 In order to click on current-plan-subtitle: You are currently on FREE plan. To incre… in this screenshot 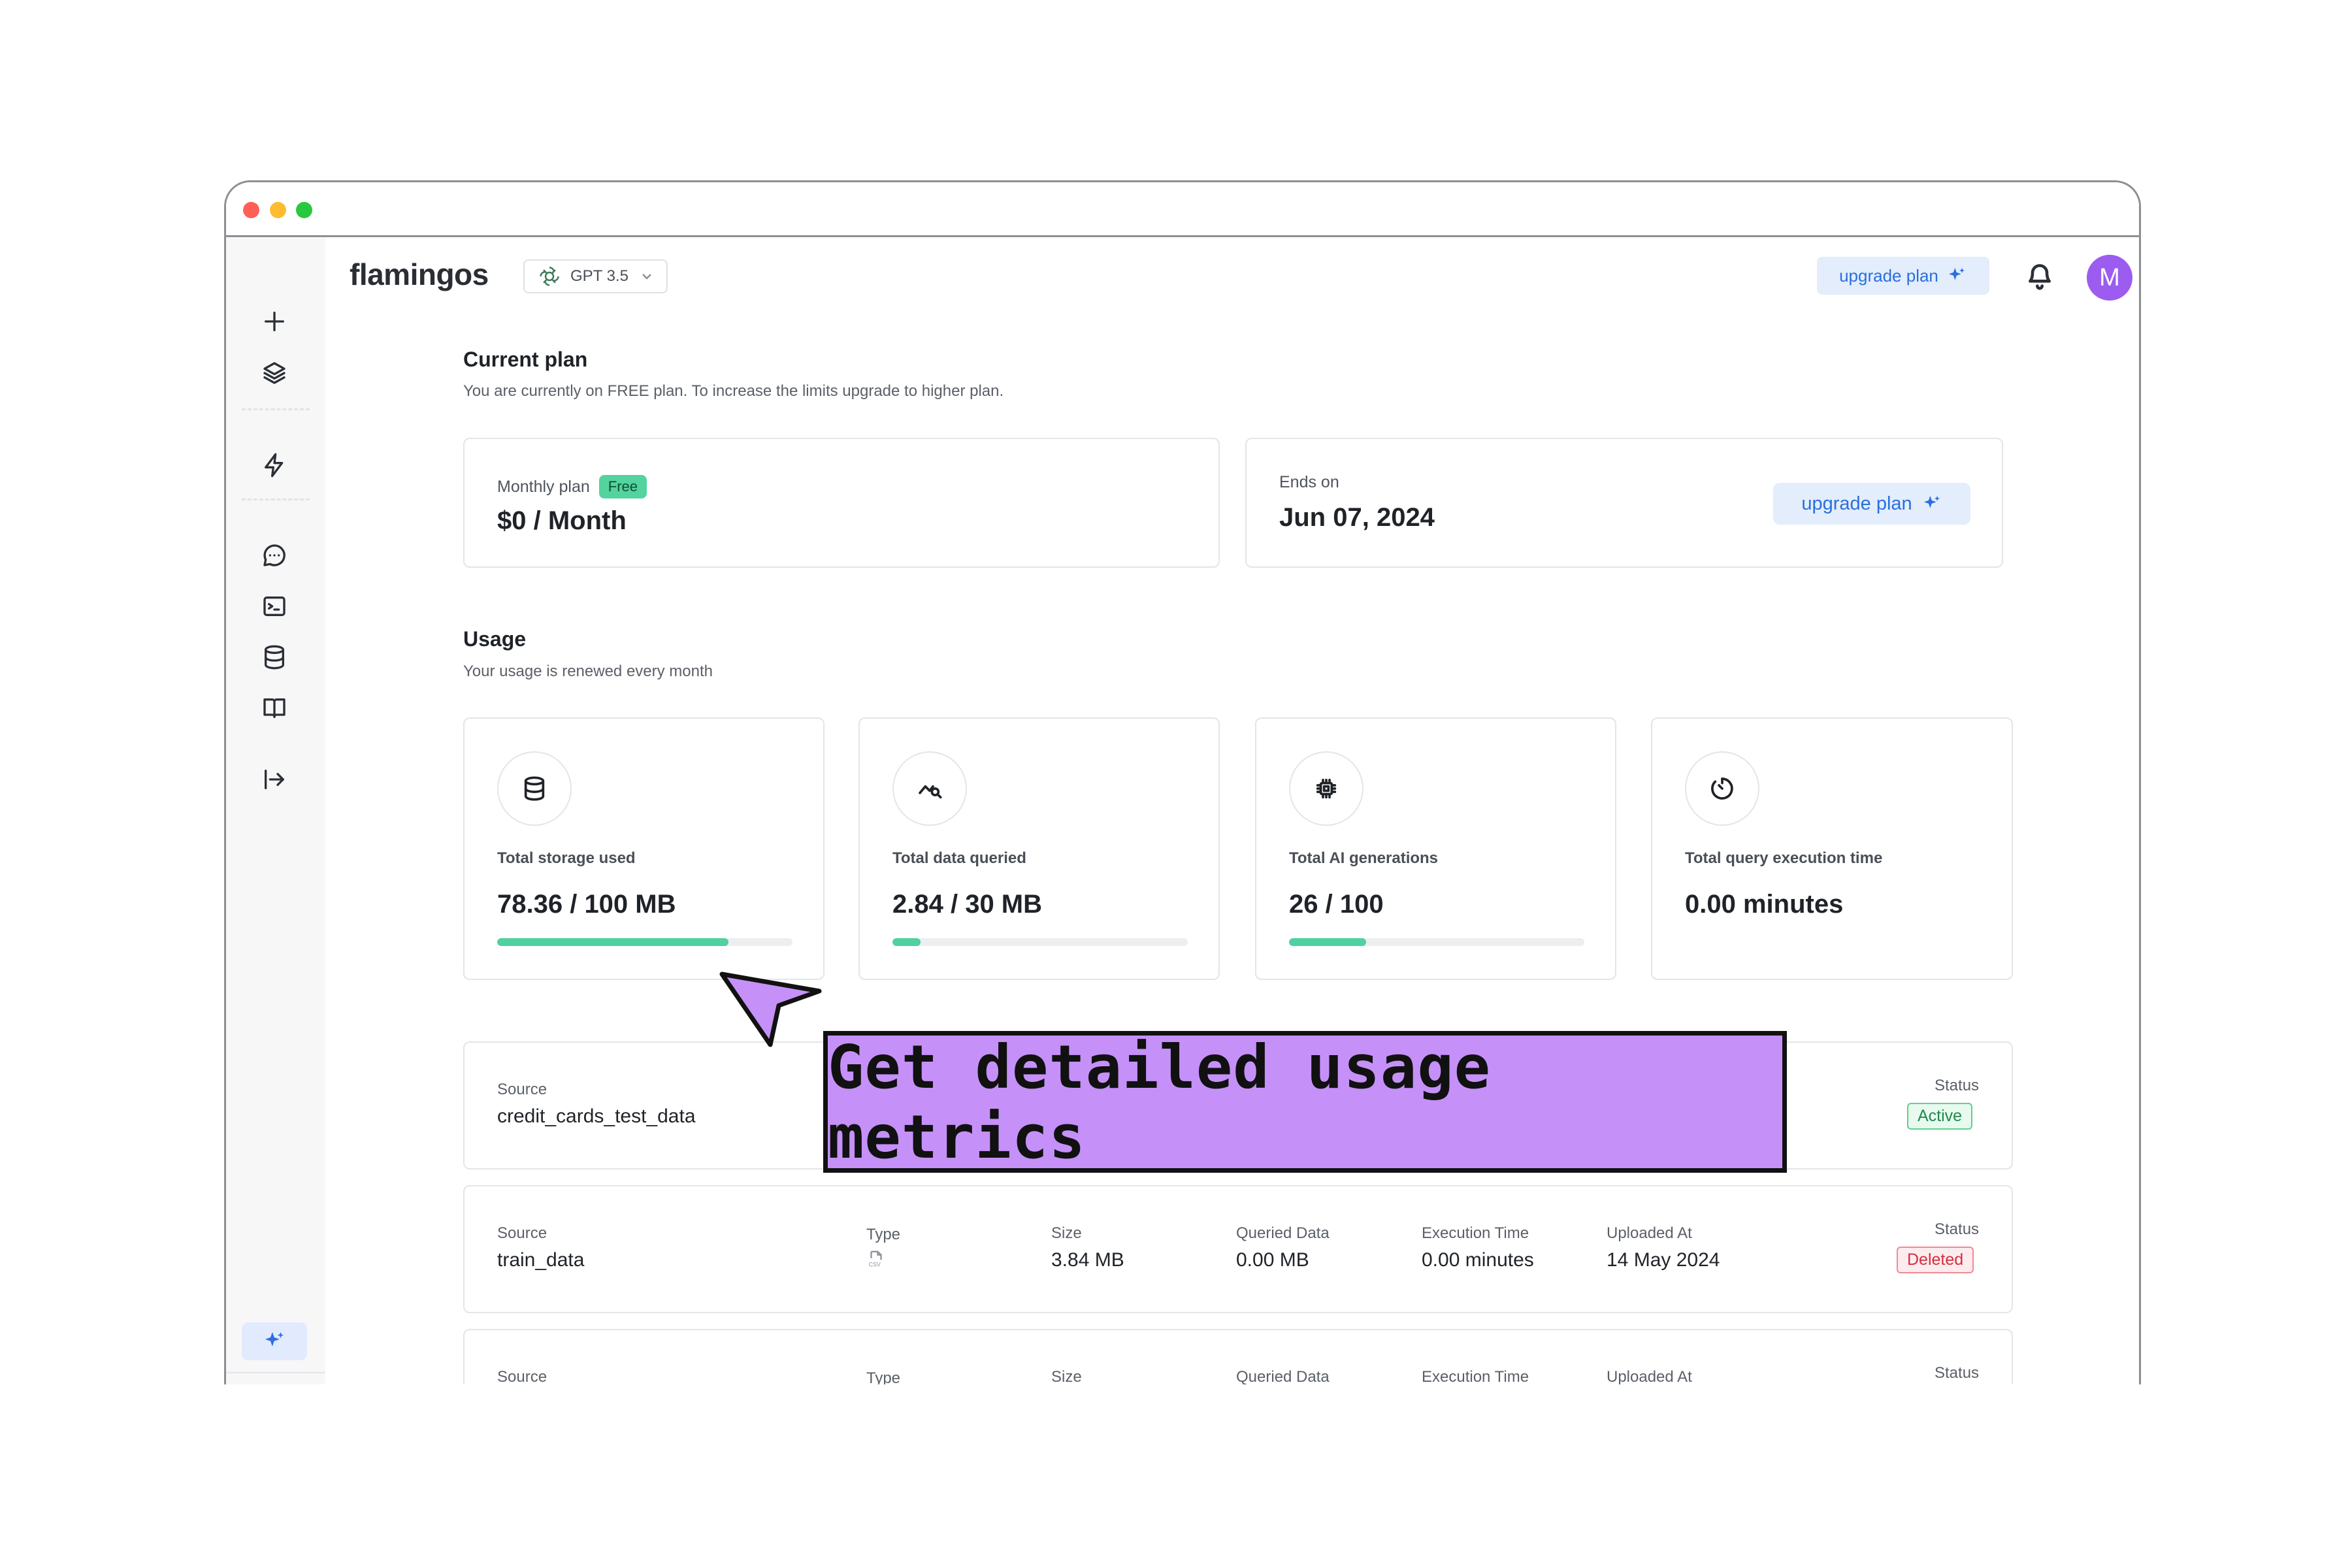, I will do `click(733, 391)`.